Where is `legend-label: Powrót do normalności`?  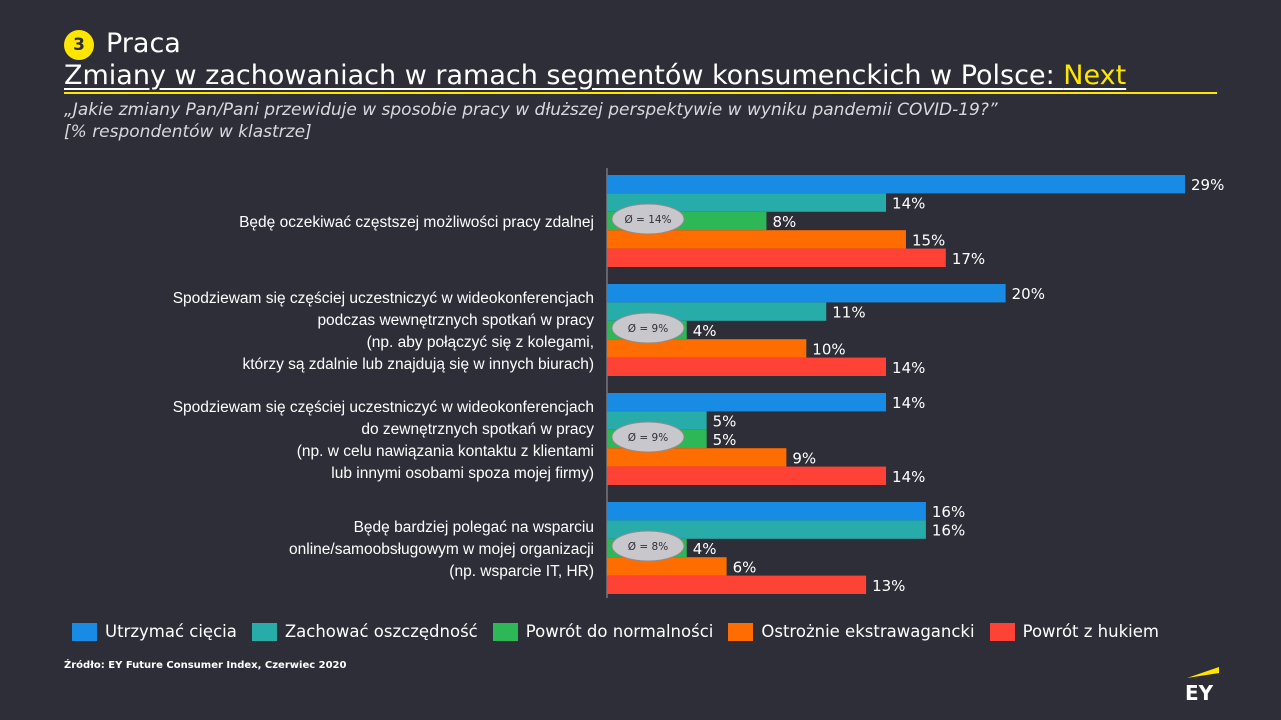
legend-label: Powrót do normalności is located at coordinates (619, 631).